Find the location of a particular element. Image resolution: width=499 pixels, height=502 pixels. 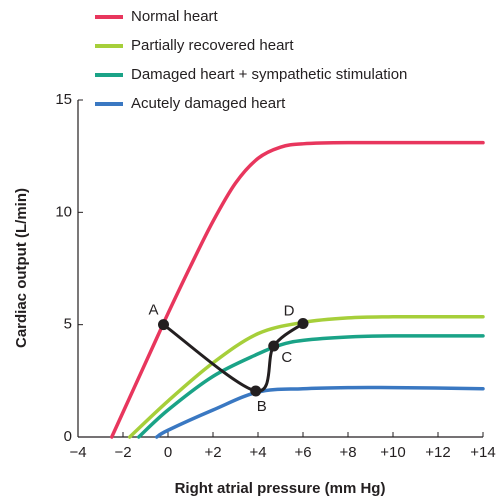

legend-label: Partially recovered heart is located at coordinates (212, 45).